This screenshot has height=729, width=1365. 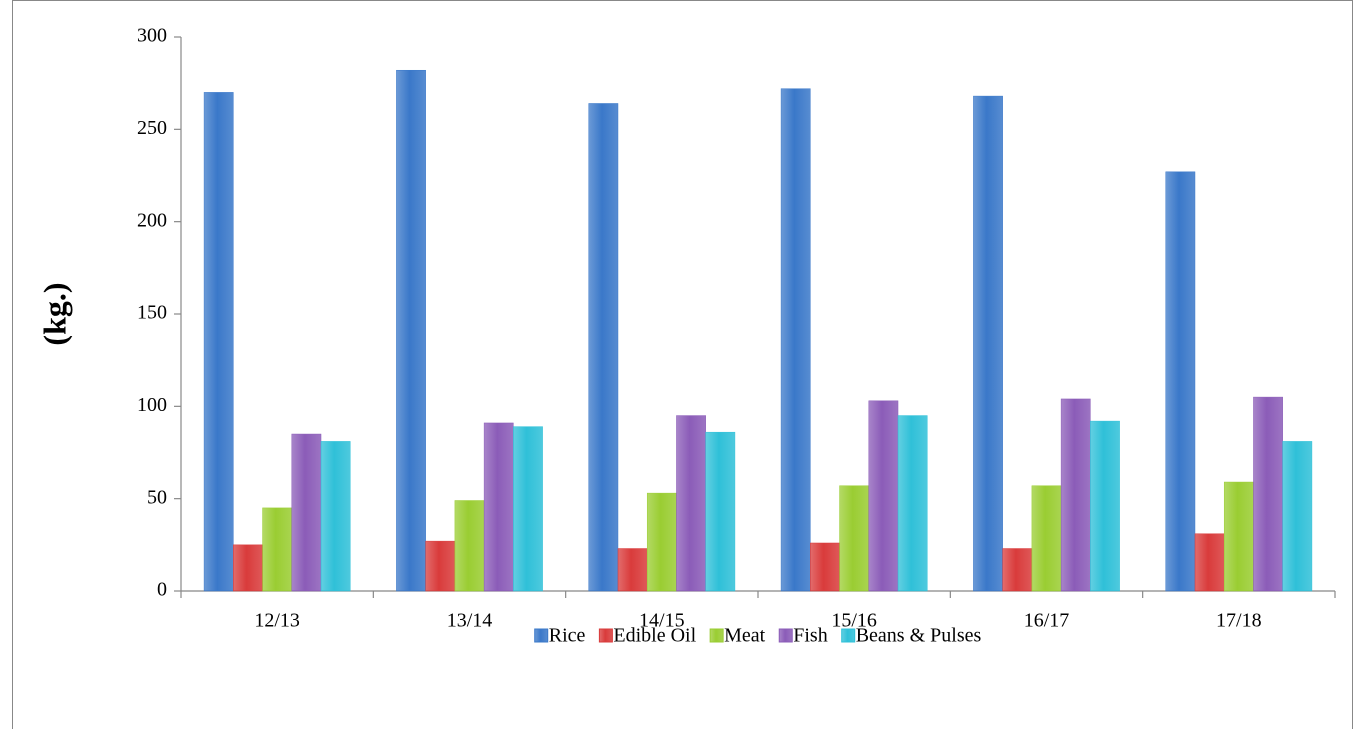 What do you see at coordinates (162, 590) in the screenshot?
I see `y-tick-label: 0` at bounding box center [162, 590].